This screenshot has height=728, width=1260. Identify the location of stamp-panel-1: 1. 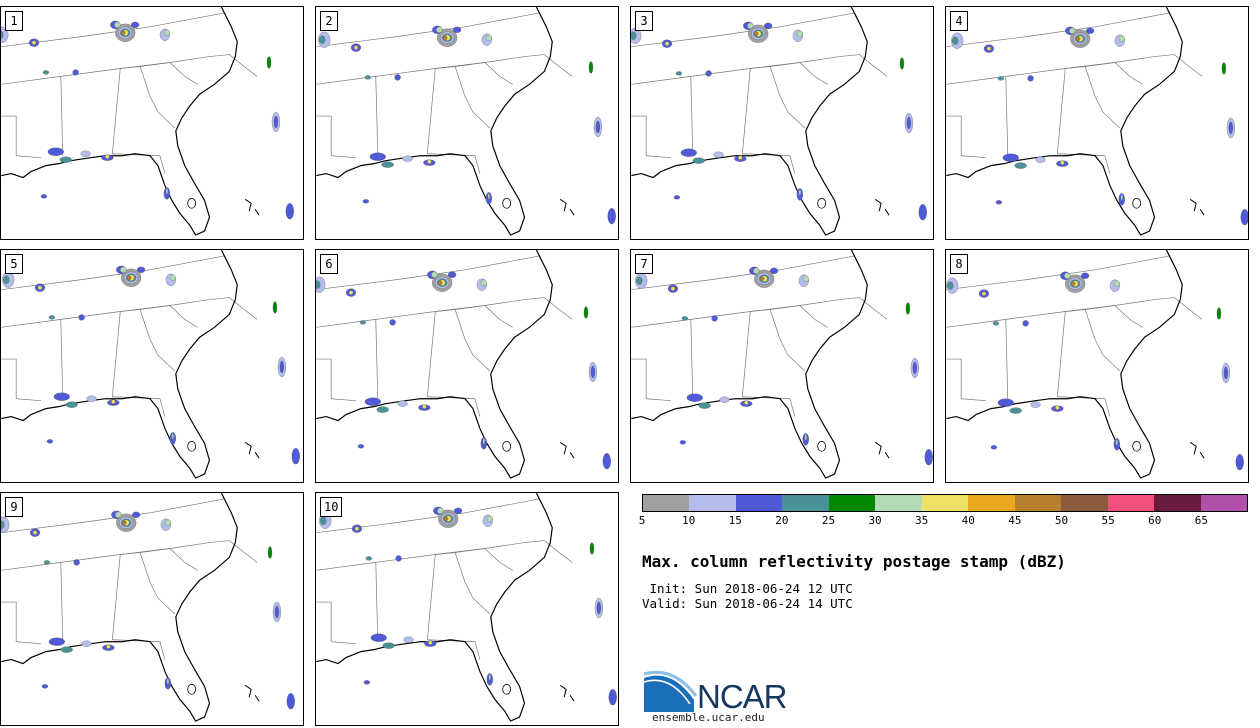
(152, 123).